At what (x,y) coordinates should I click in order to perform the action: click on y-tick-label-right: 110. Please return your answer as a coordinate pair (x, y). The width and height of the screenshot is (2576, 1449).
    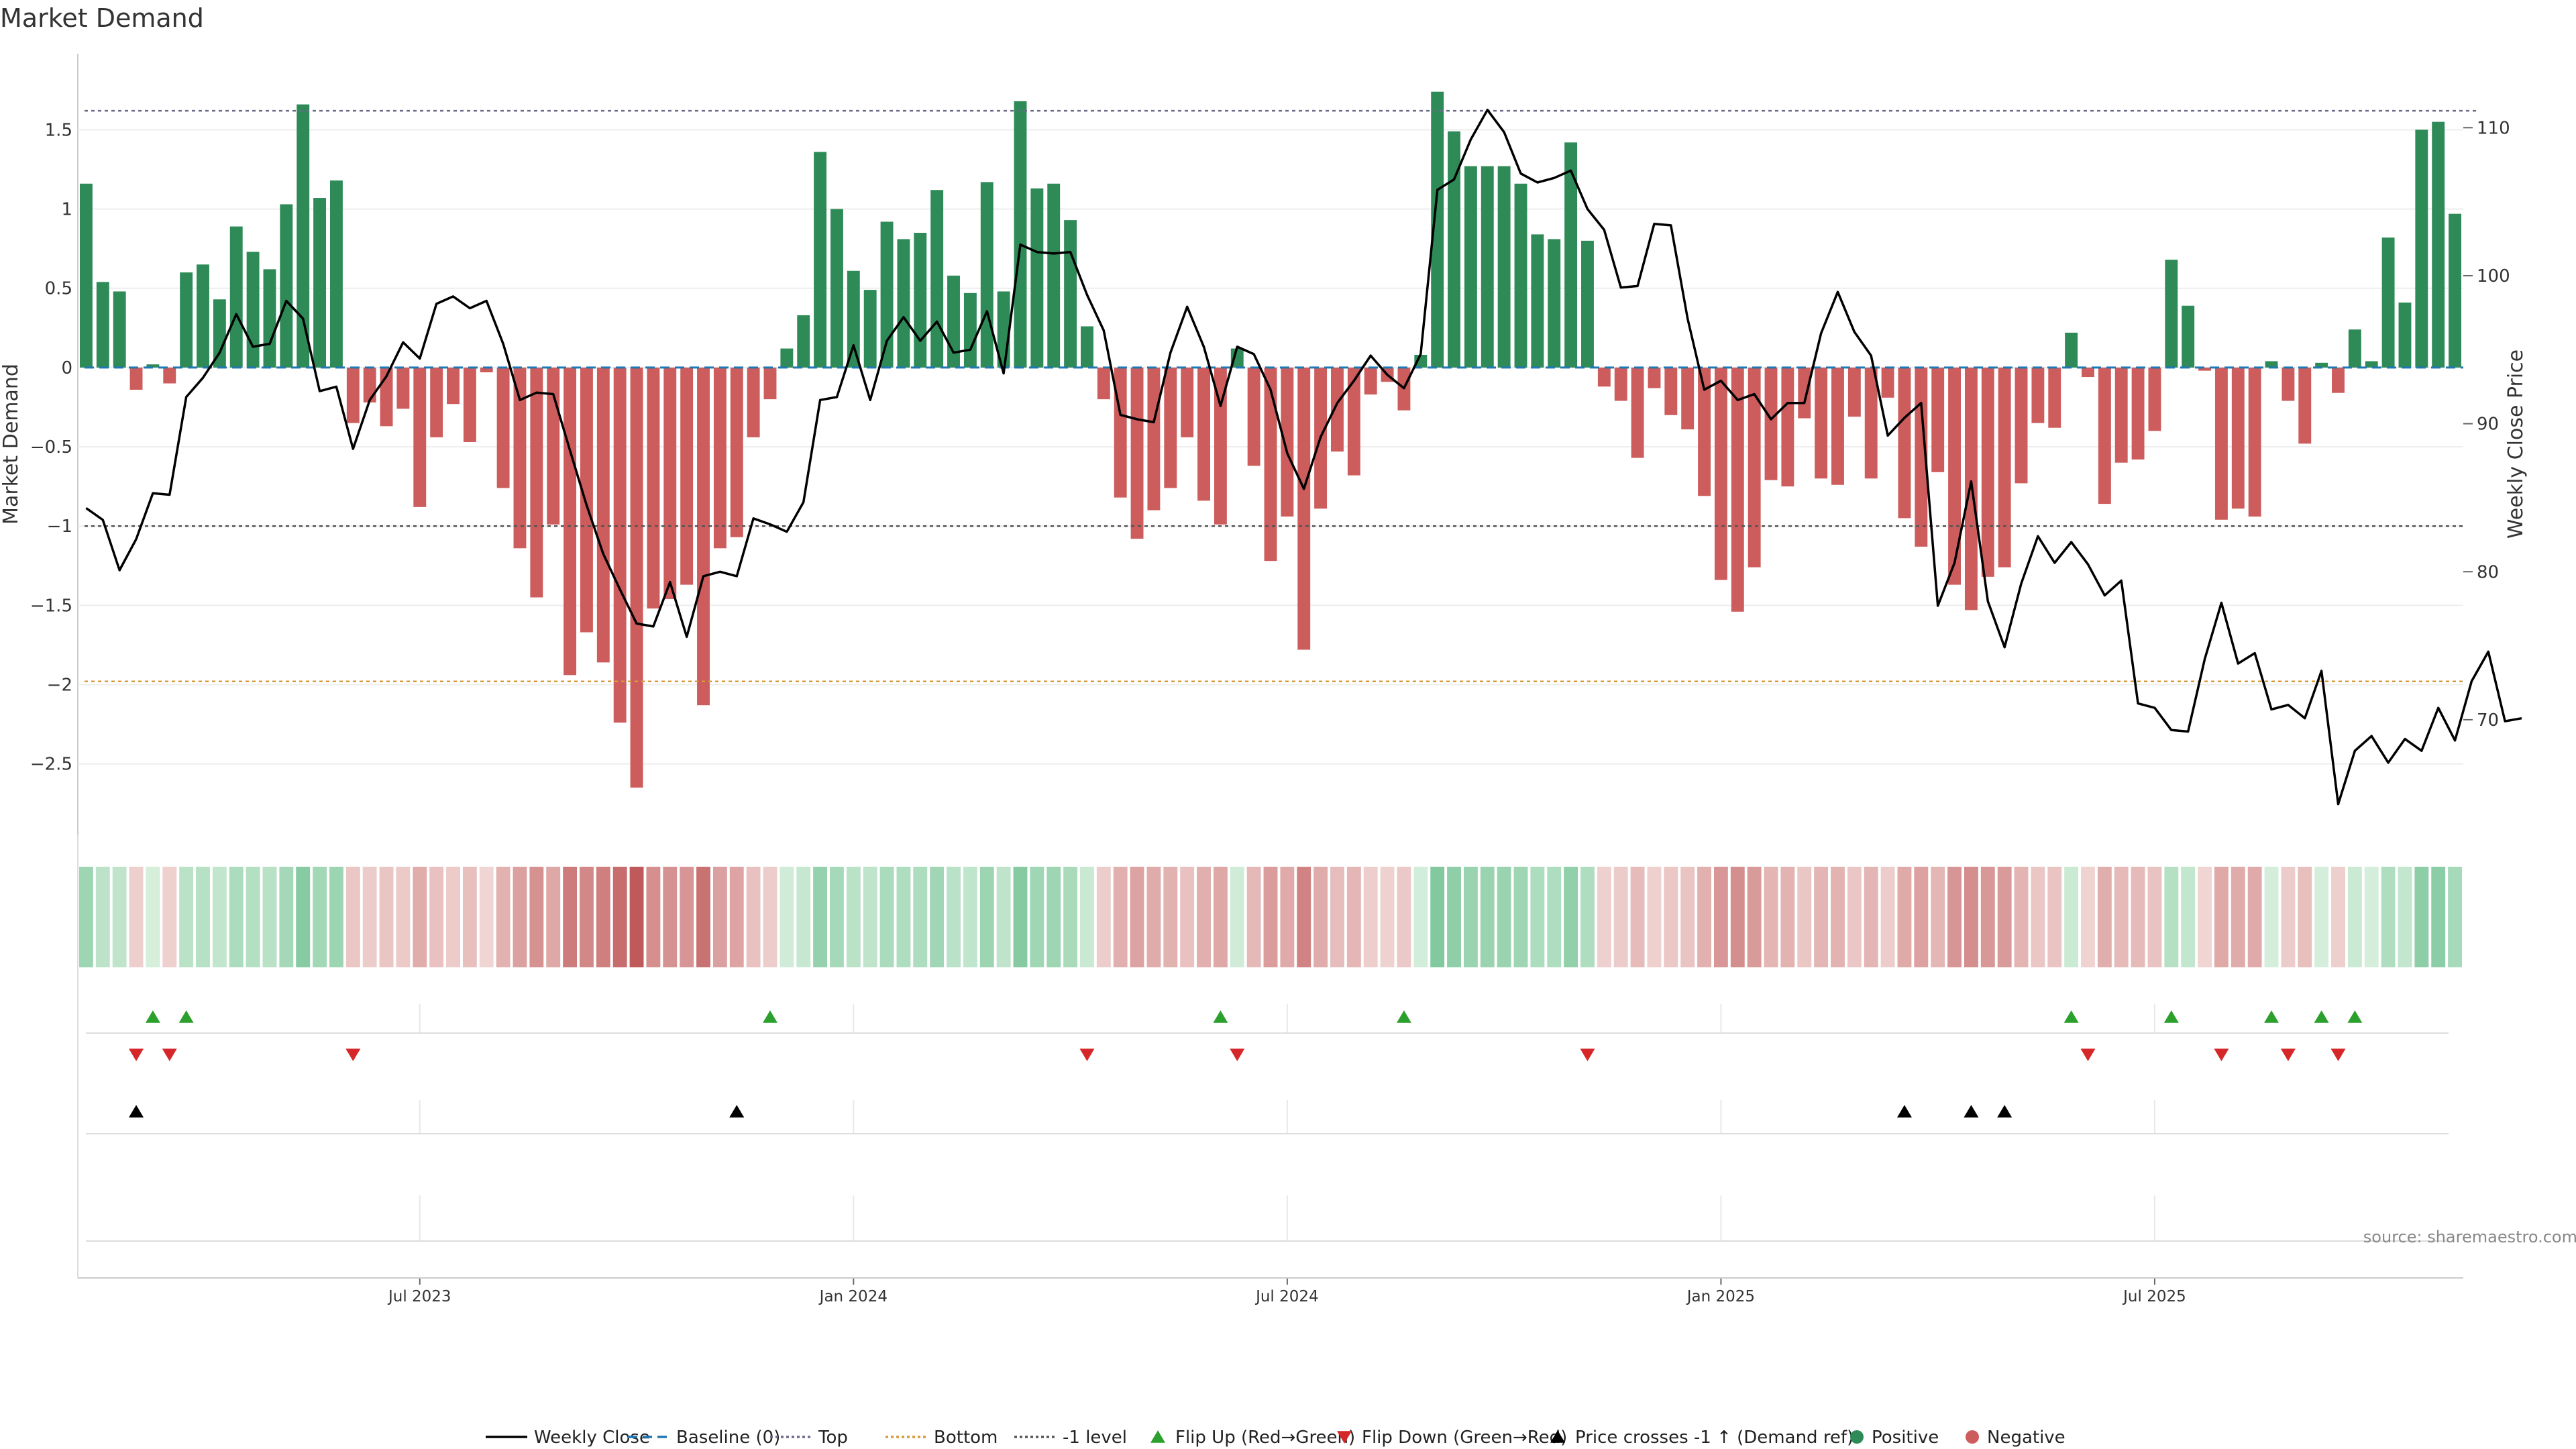
    Looking at the image, I should click on (2493, 128).